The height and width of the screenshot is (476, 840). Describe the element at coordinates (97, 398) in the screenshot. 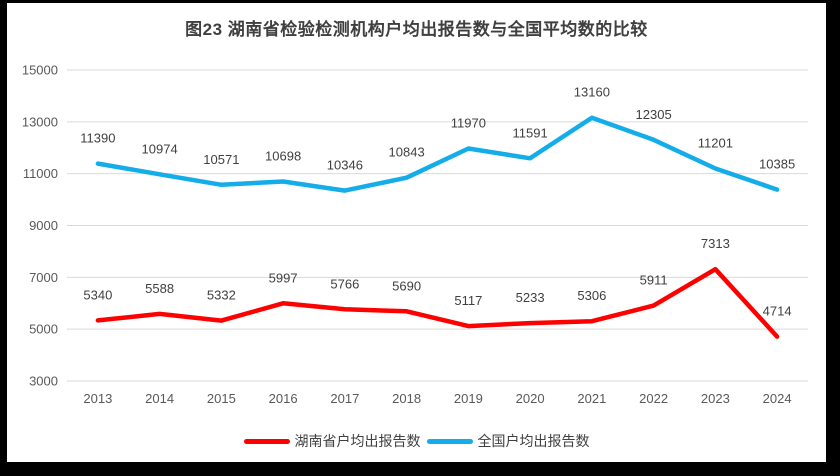

I see `x-axis-tick-2013: 2013` at that location.